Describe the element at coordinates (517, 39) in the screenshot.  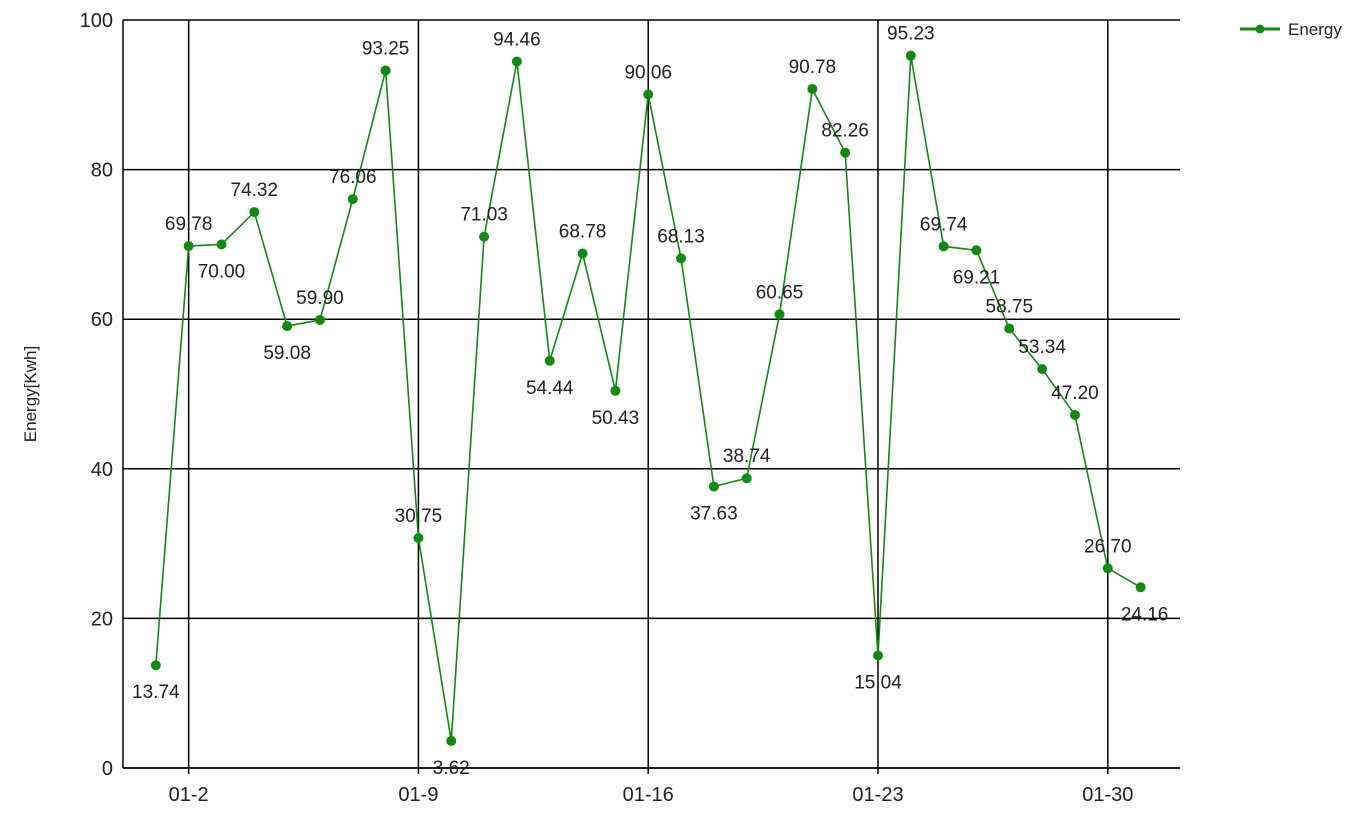
I see `energy-data-label: 94.46` at that location.